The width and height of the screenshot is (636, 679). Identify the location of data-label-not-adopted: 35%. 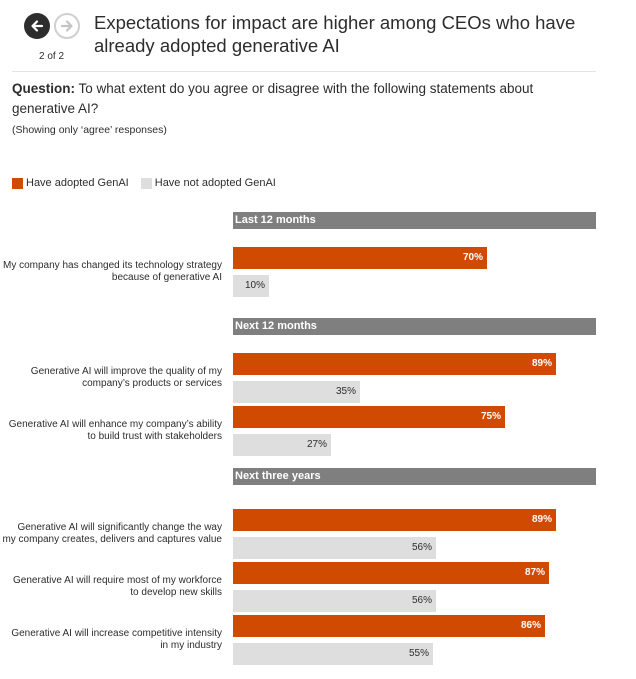
(345, 391).